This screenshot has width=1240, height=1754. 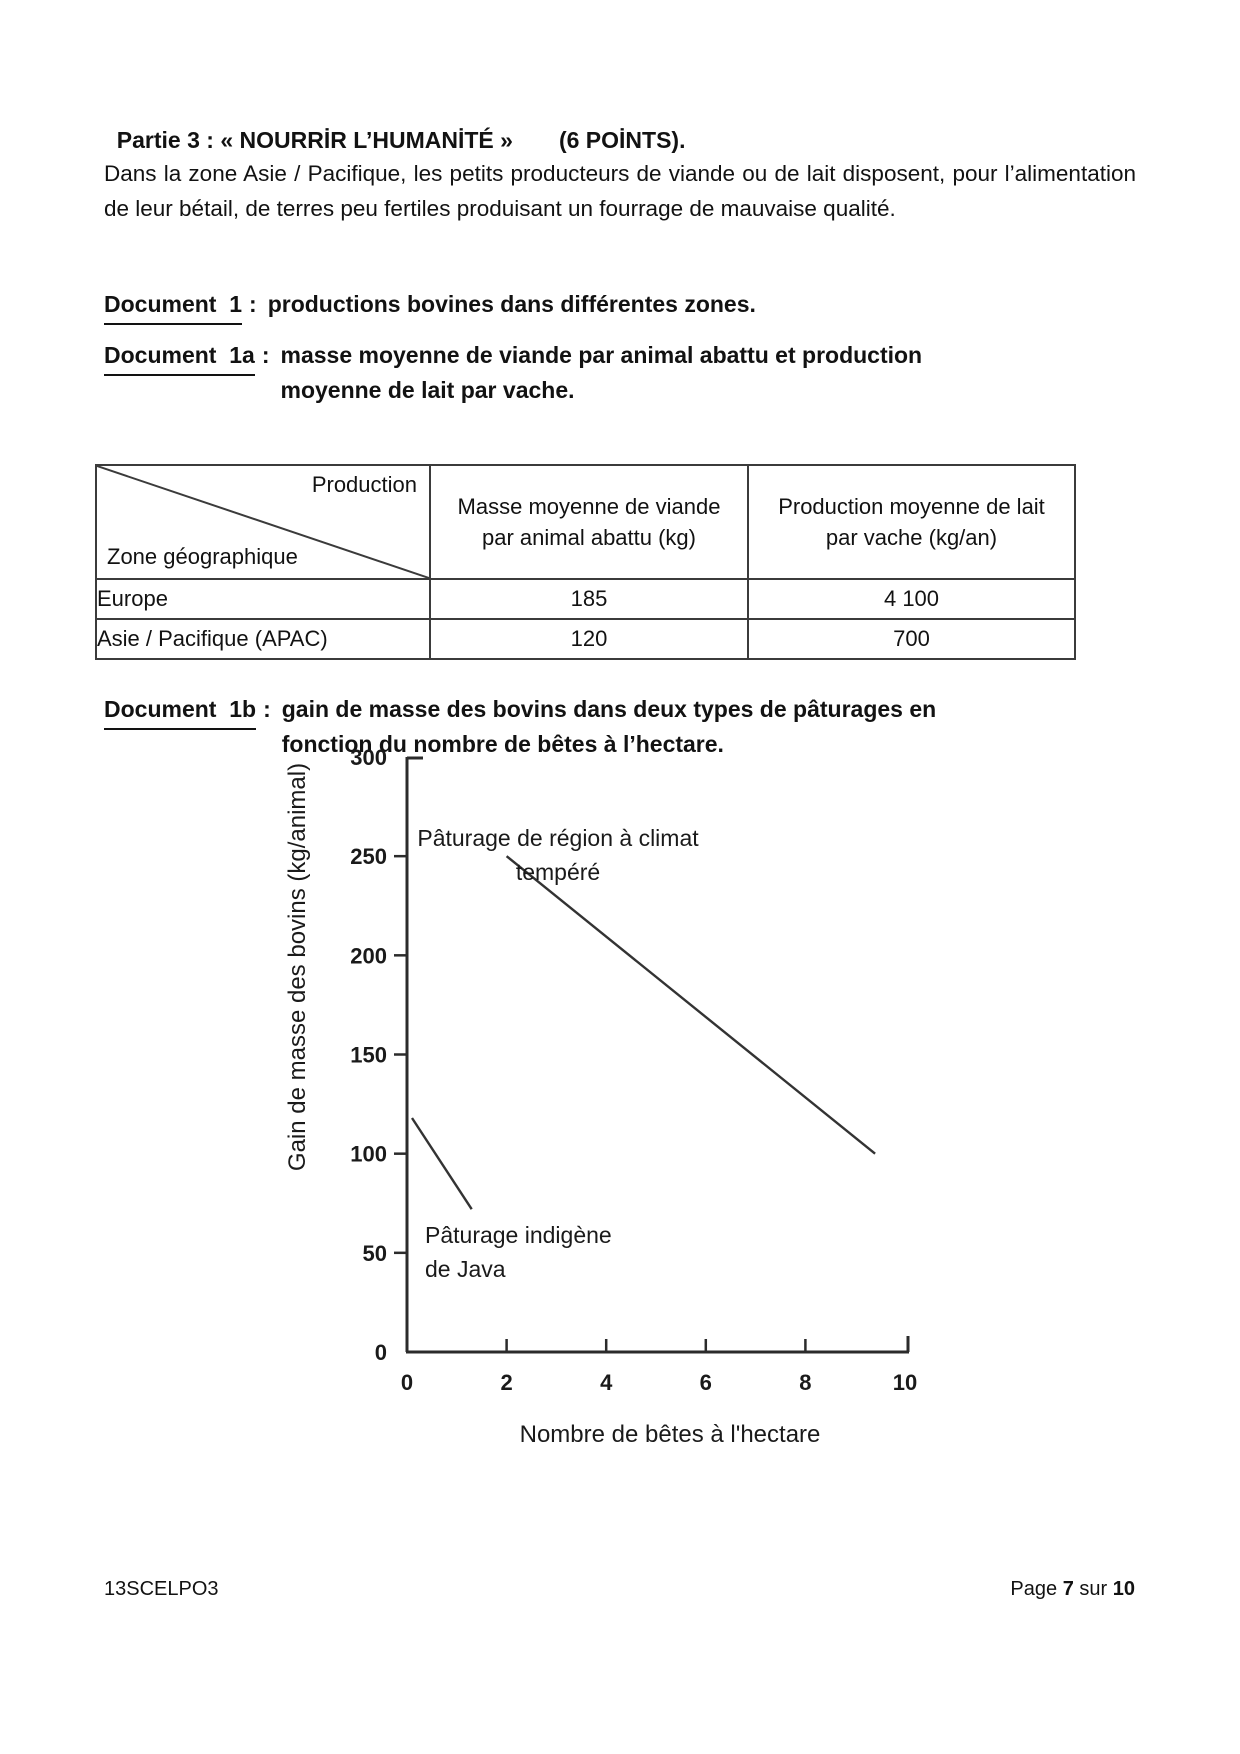 I want to click on x-tick-label: 8, so click(x=805, y=1382).